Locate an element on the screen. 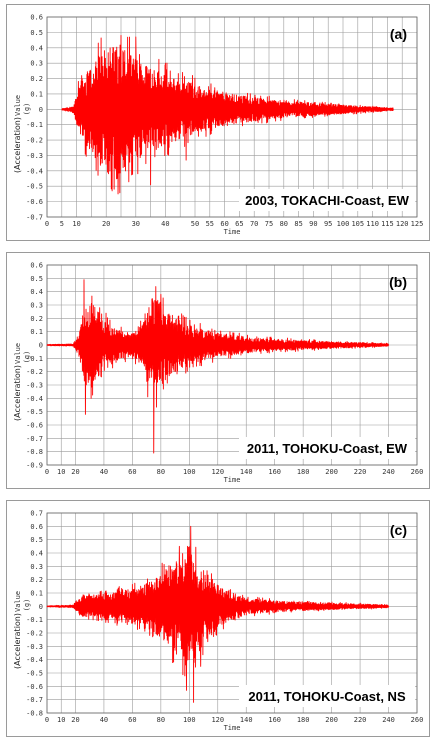 This screenshot has height=743, width=438. x-tick-label: 75 is located at coordinates (269, 224).